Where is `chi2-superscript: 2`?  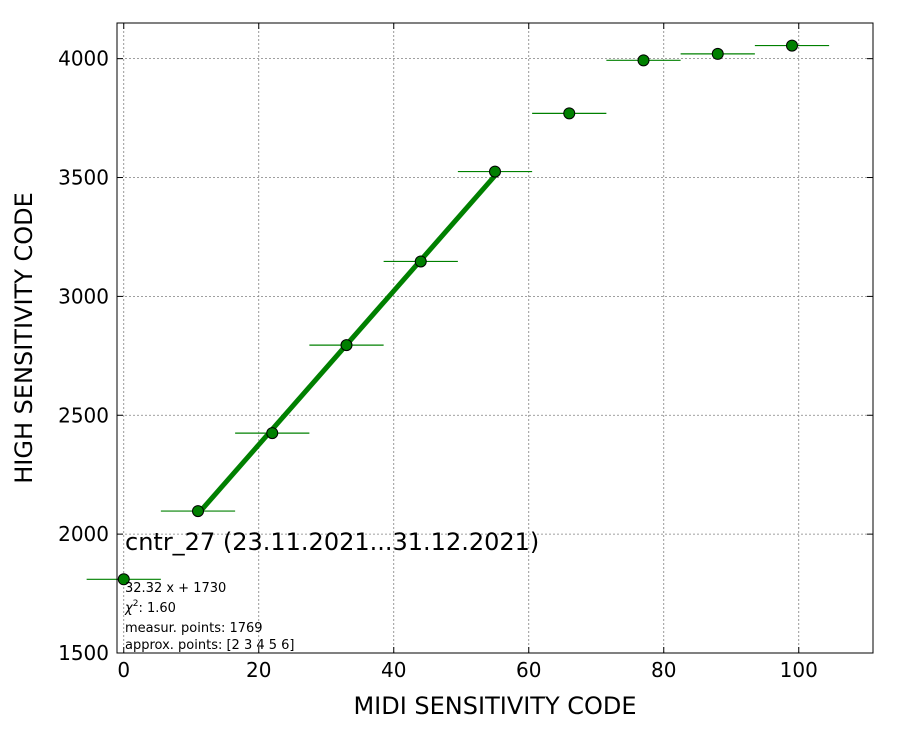
chi2-superscript: 2 is located at coordinates (136, 604).